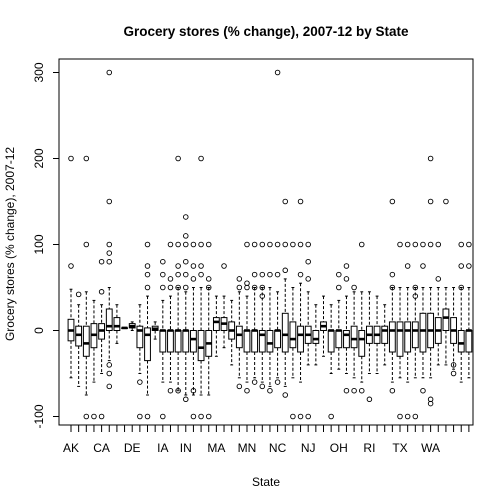  What do you see at coordinates (308, 330) in the screenshot?
I see `box-nj` at bounding box center [308, 330].